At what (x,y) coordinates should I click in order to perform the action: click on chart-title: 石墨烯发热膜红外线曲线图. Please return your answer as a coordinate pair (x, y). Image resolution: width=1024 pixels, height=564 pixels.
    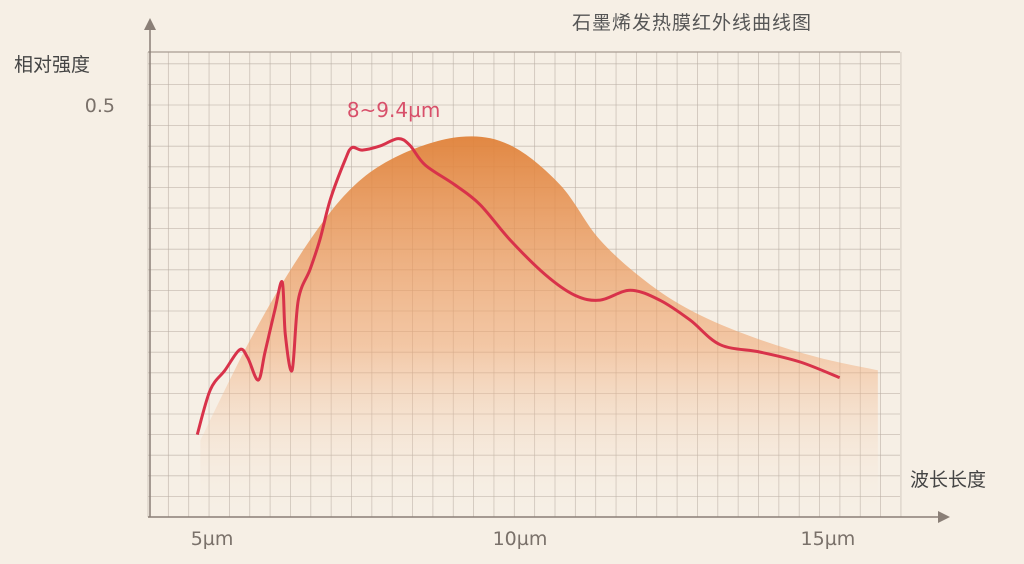
    Looking at the image, I should click on (692, 23).